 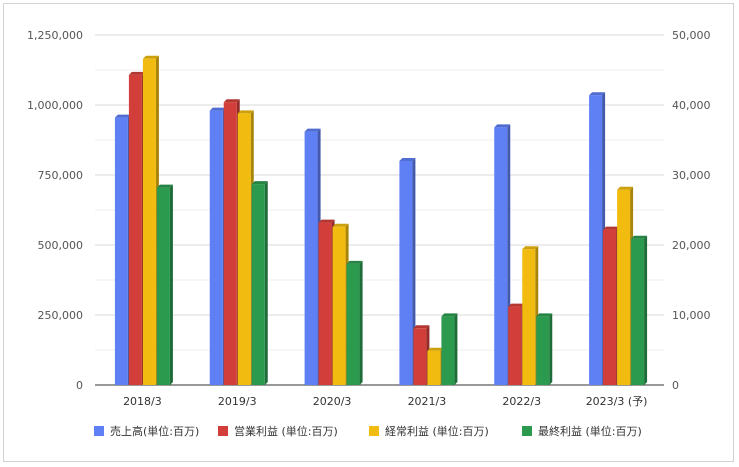 What do you see at coordinates (691, 245) in the screenshot?
I see `right-axis-tick-label: 20,000` at bounding box center [691, 245].